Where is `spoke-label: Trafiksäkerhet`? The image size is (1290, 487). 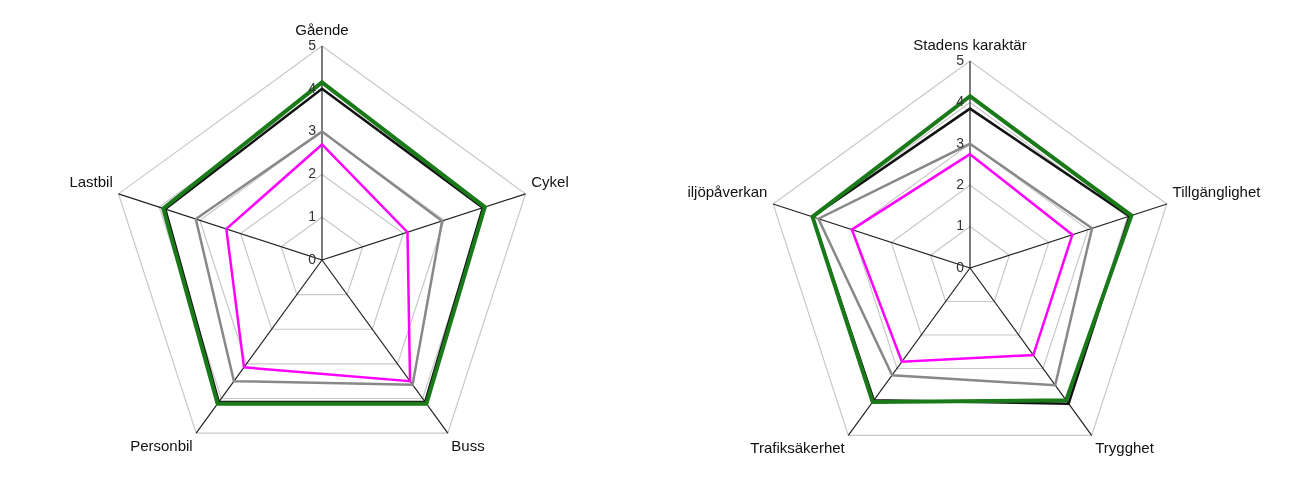
spoke-label: Trafiksäkerhet is located at coordinates (798, 448).